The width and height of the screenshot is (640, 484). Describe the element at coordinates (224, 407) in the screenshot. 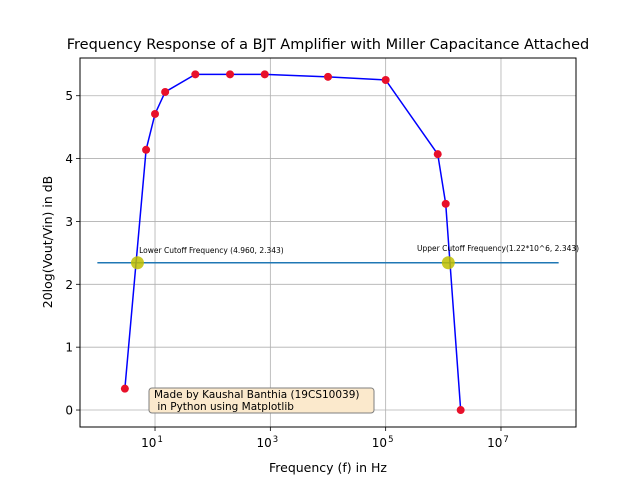

I see `note-line-2: in Python using Matplotlib` at that location.